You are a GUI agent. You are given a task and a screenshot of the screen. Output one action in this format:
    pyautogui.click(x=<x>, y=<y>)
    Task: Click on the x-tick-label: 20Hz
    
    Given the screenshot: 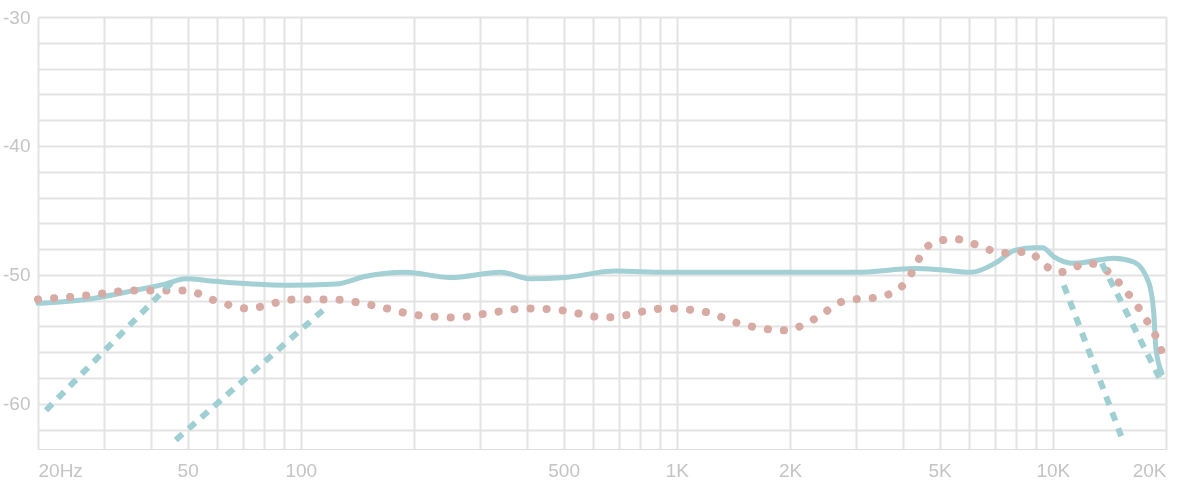 What is the action you would take?
    pyautogui.click(x=60, y=469)
    